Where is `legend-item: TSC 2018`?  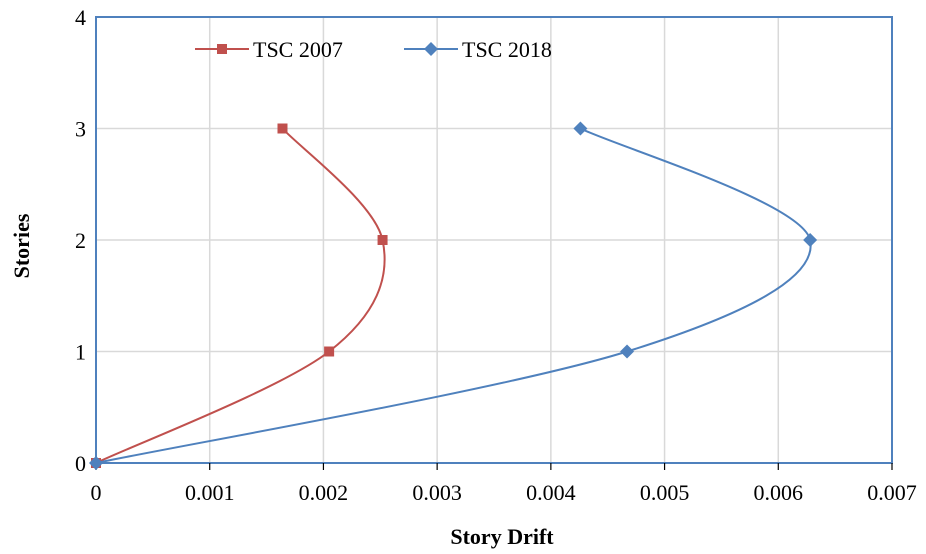 legend-item: TSC 2018 is located at coordinates (478, 49).